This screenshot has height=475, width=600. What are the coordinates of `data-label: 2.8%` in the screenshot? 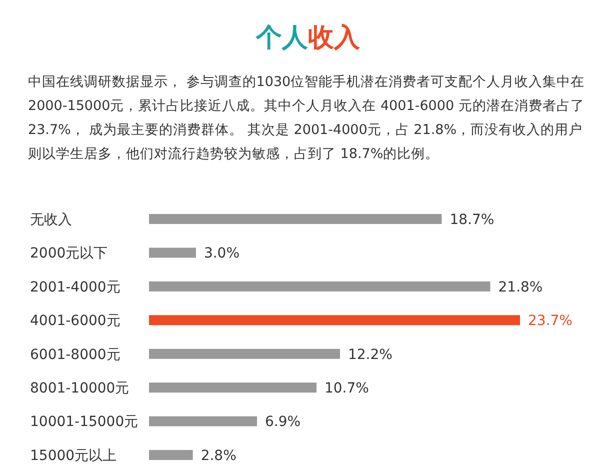 It's located at (218, 456).